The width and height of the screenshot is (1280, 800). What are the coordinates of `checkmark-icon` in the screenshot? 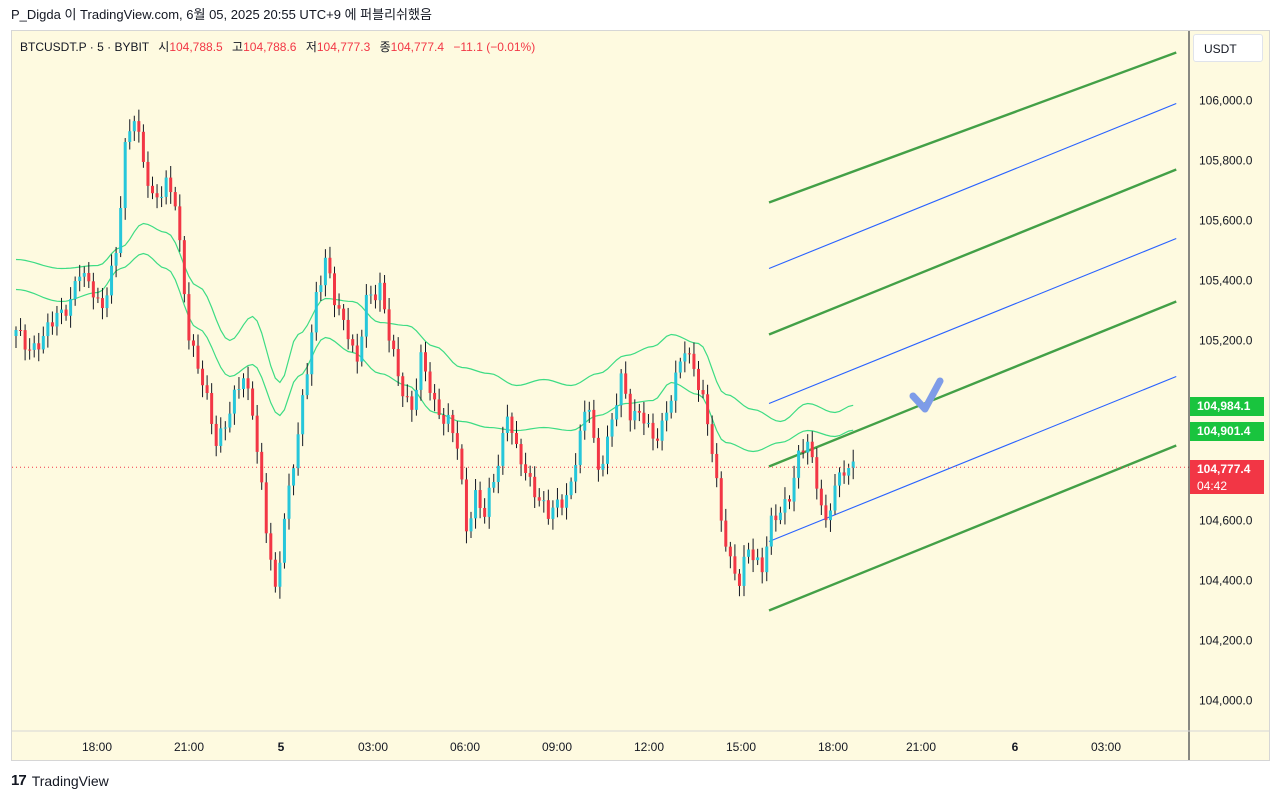 It's located at (926, 395).